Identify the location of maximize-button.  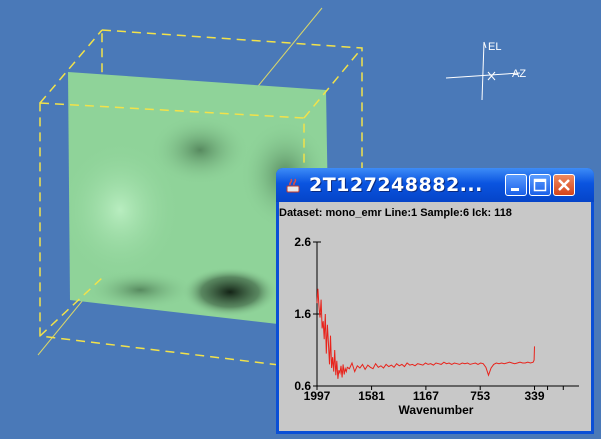
(540, 185).